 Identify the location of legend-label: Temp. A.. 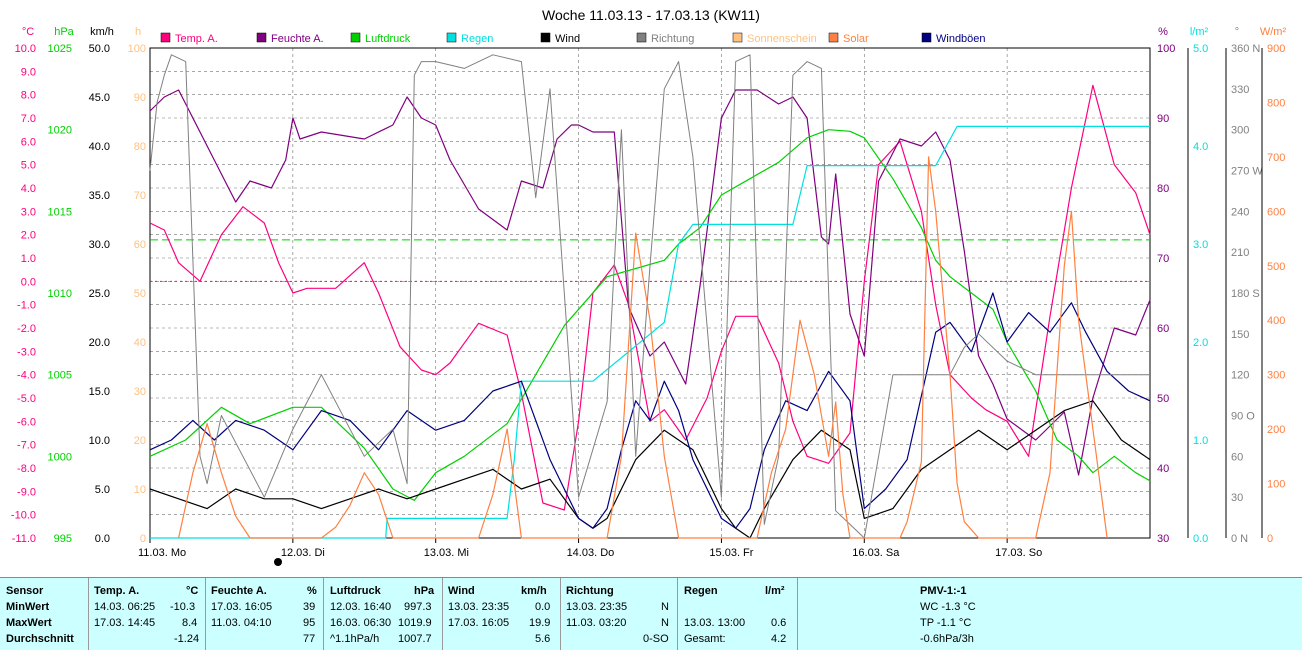
(196, 39).